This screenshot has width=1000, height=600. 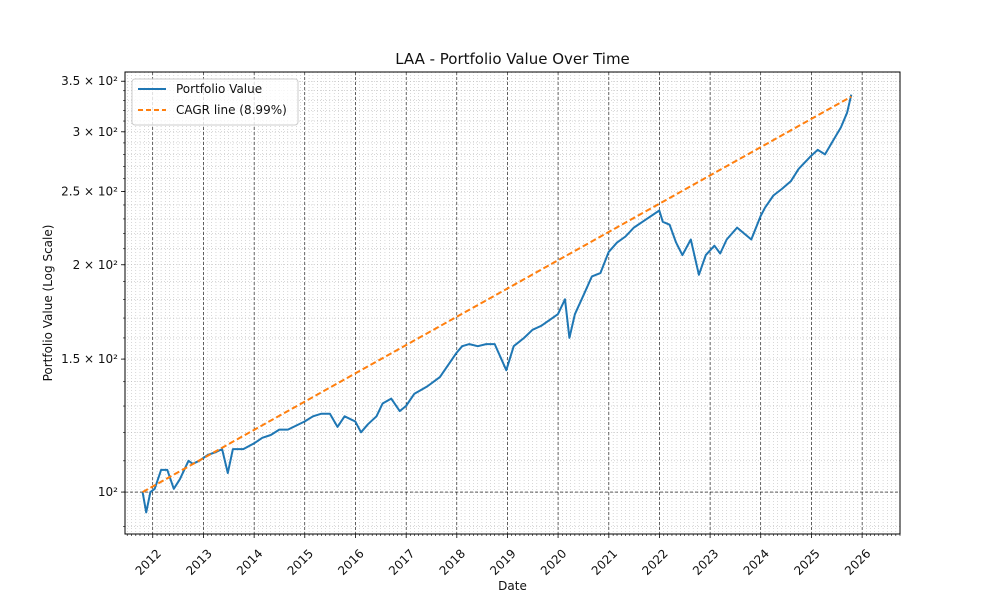 I want to click on legend: Portfolio Value CAGR line (8.99%), so click(x=215, y=102).